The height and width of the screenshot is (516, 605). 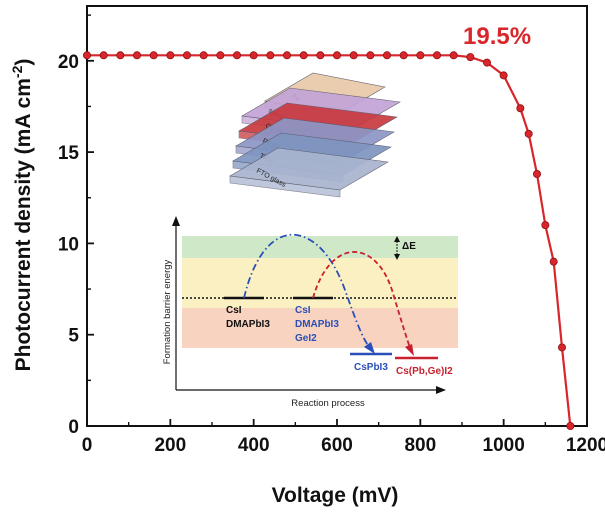 I want to click on x-tick-label: 1000, so click(x=504, y=445).